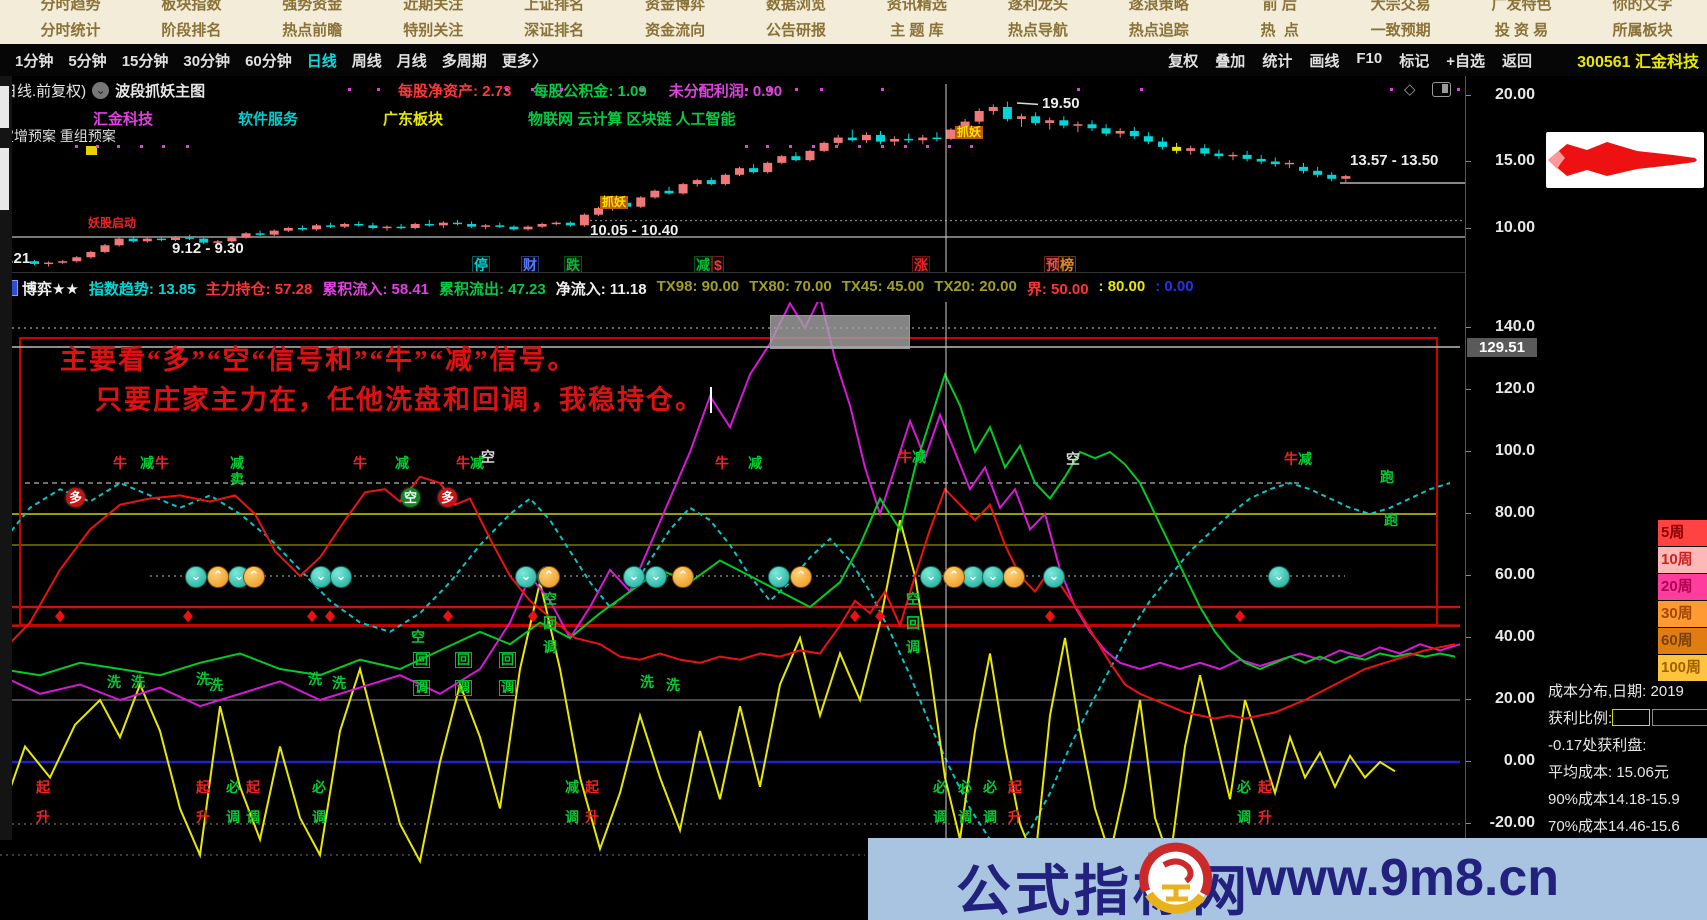 The height and width of the screenshot is (920, 1707). I want to click on menu-item: 阶段排名, so click(191, 30).